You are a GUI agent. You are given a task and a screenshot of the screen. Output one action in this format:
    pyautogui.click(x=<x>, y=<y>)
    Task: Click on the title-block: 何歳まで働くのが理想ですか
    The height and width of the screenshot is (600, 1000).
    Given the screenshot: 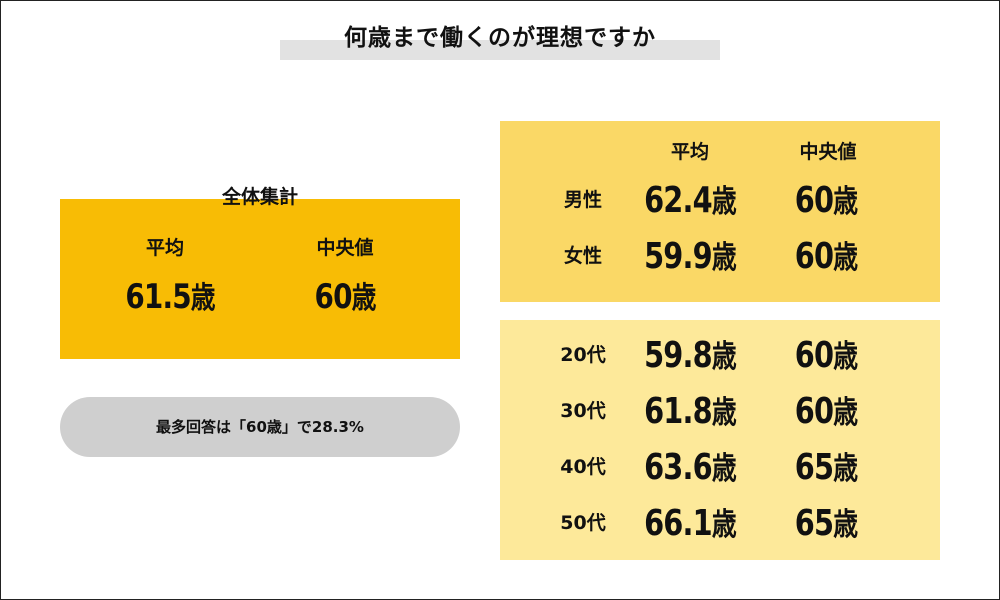 What is the action you would take?
    pyautogui.click(x=500, y=41)
    